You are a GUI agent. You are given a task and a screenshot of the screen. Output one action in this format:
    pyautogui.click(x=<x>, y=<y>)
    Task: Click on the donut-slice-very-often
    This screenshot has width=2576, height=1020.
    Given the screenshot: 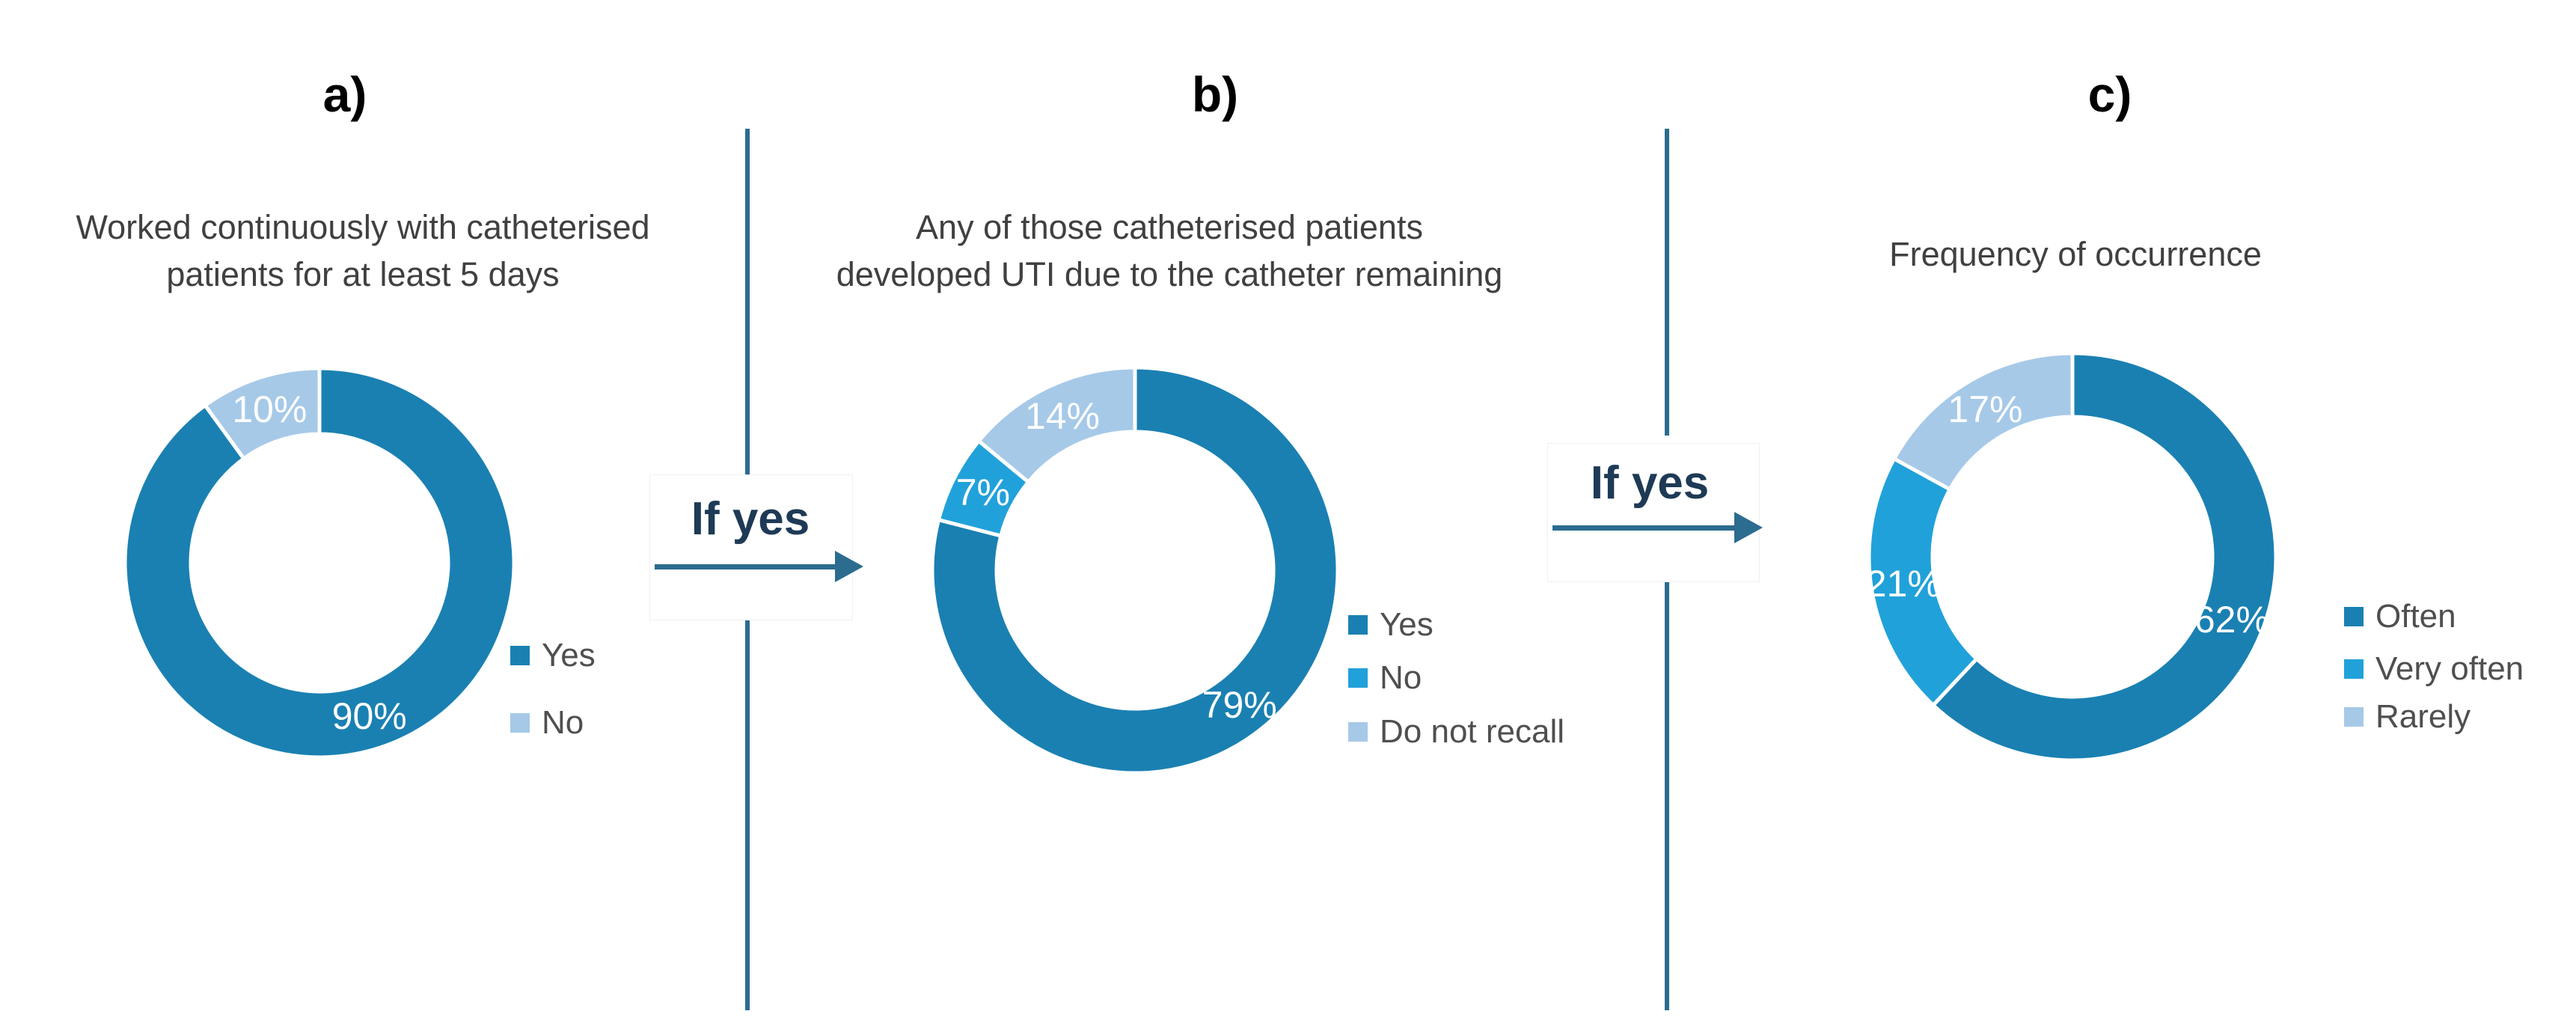 What is the action you would take?
    pyautogui.click(x=1924, y=582)
    